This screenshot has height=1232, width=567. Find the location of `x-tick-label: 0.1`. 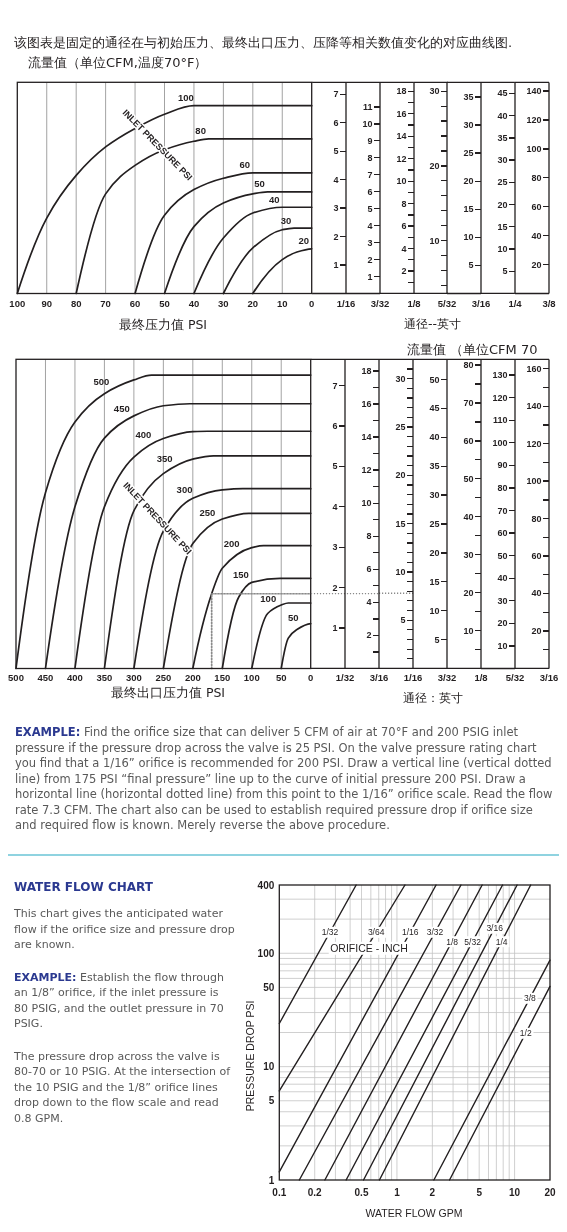

x-tick-label: 0.1 is located at coordinates (279, 1192).